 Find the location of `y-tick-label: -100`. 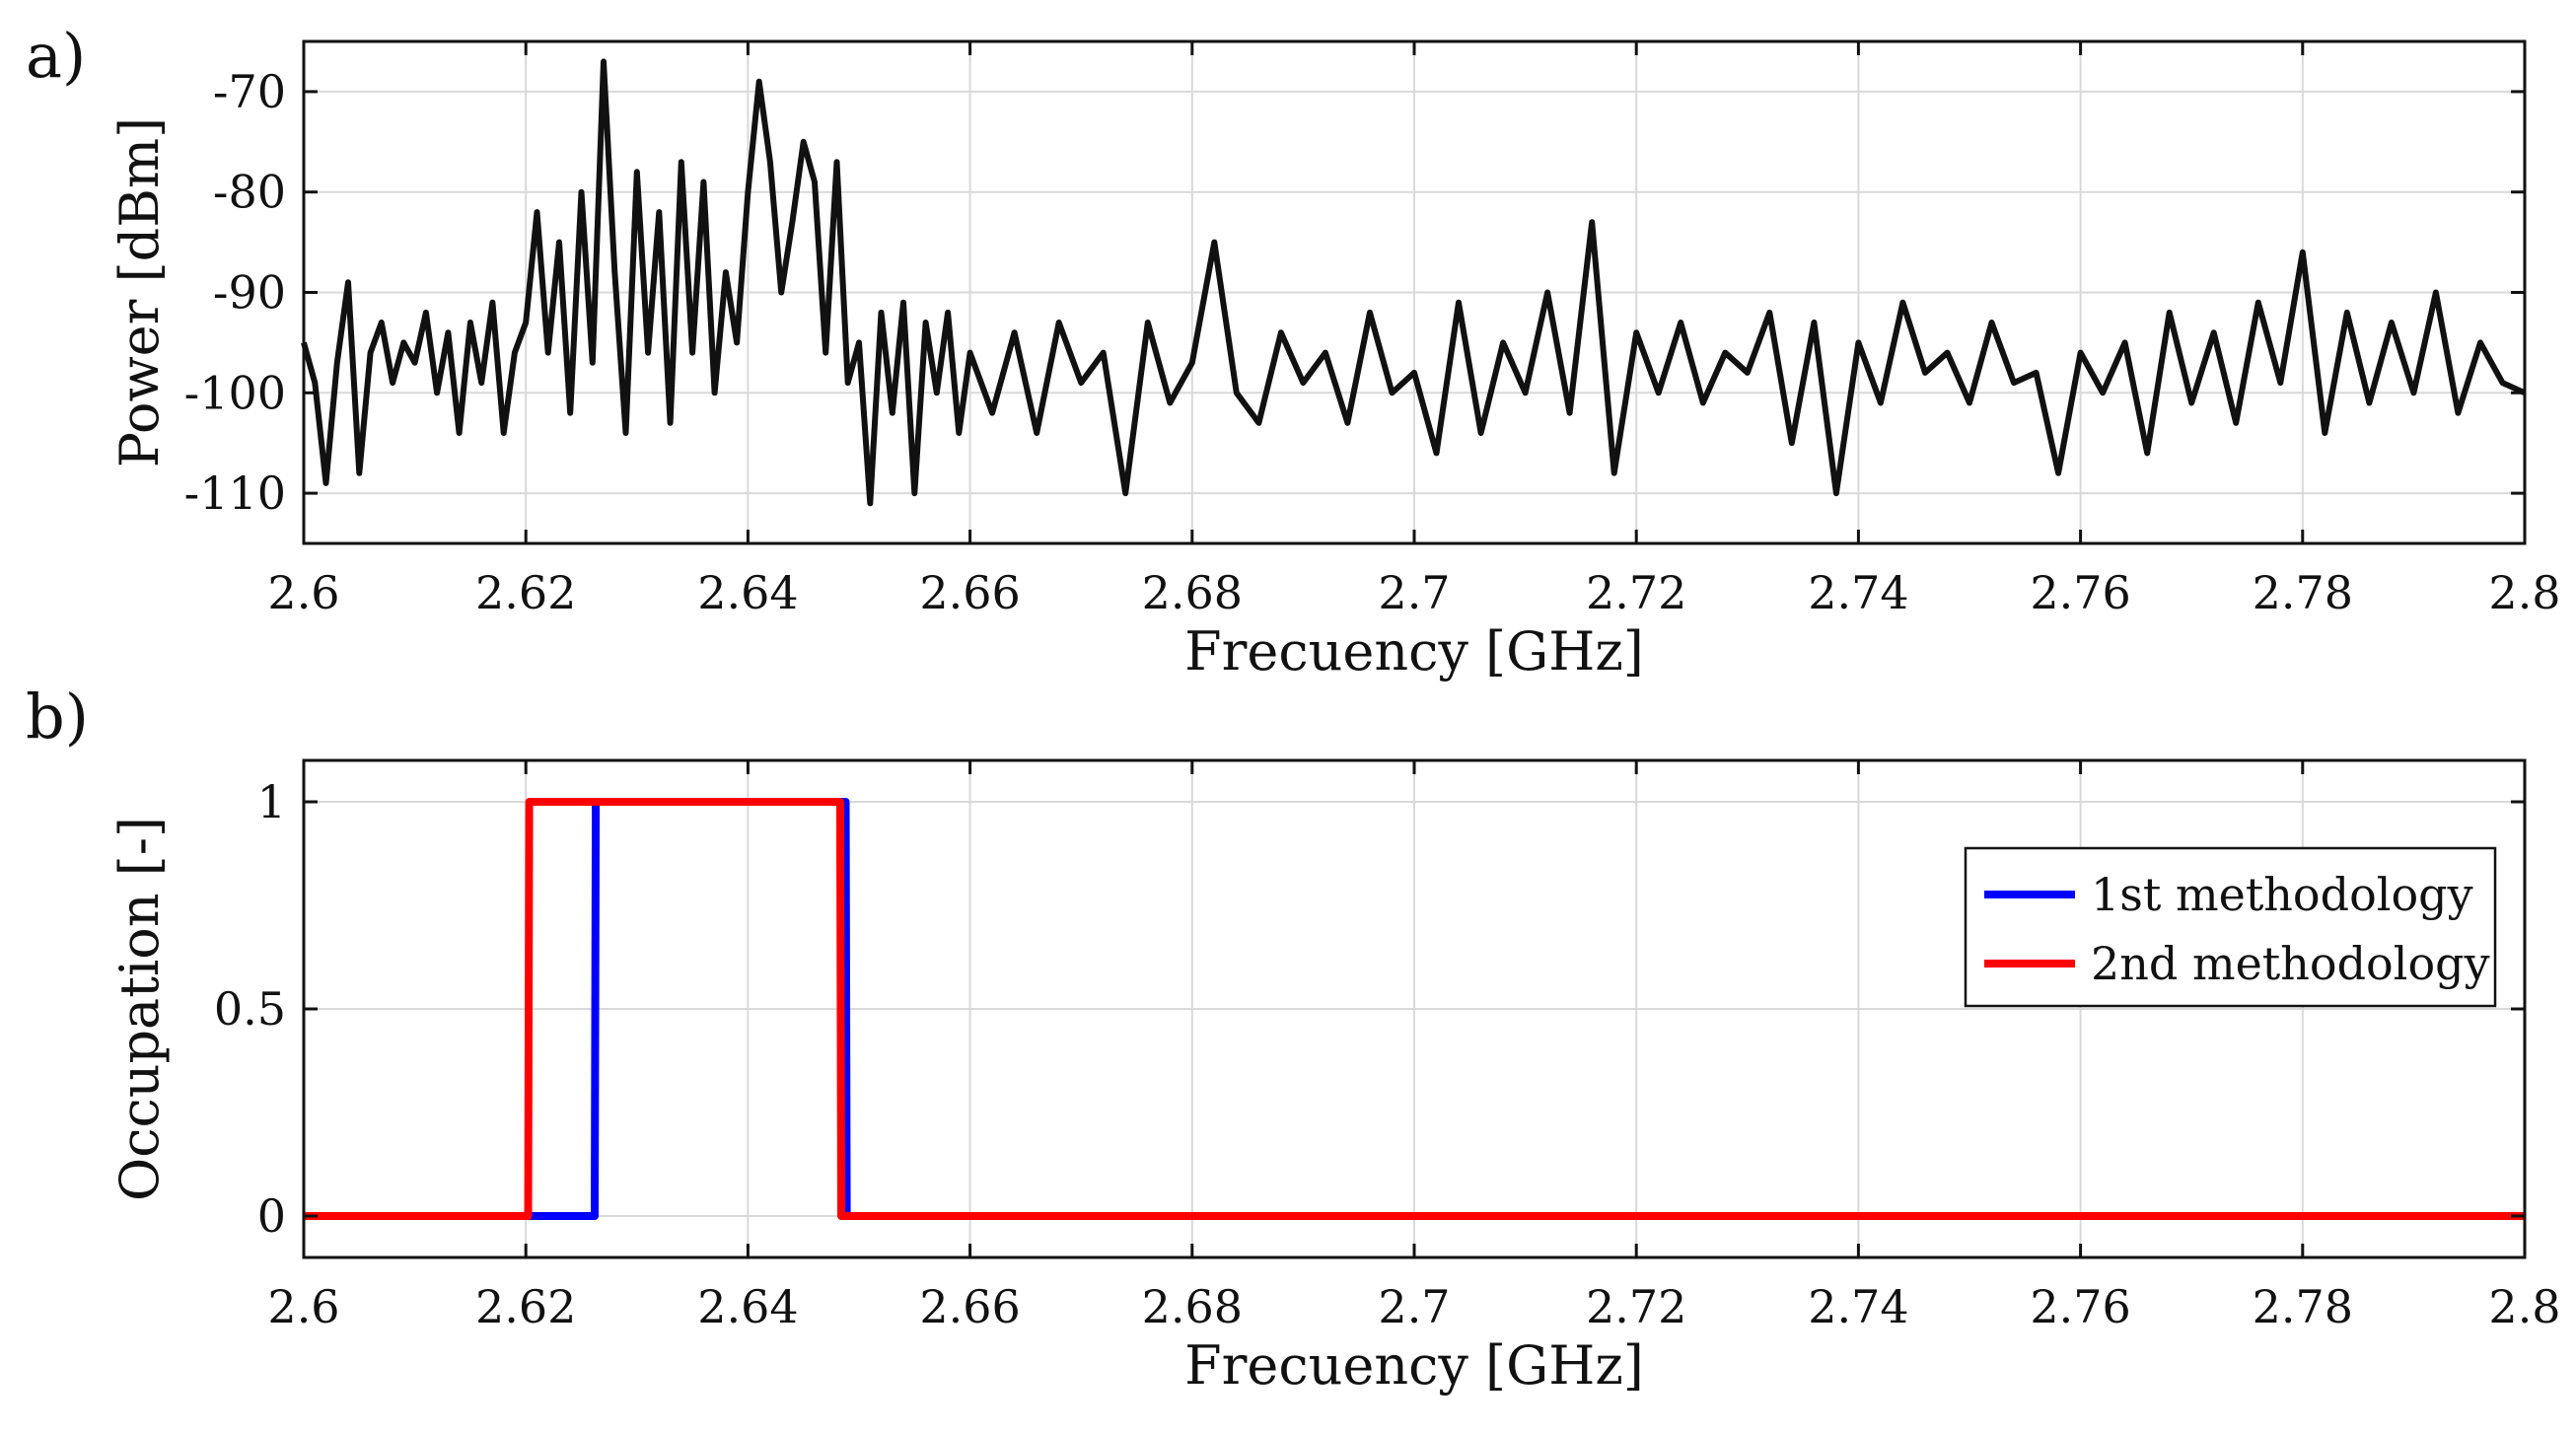

y-tick-label: -100 is located at coordinates (235, 392).